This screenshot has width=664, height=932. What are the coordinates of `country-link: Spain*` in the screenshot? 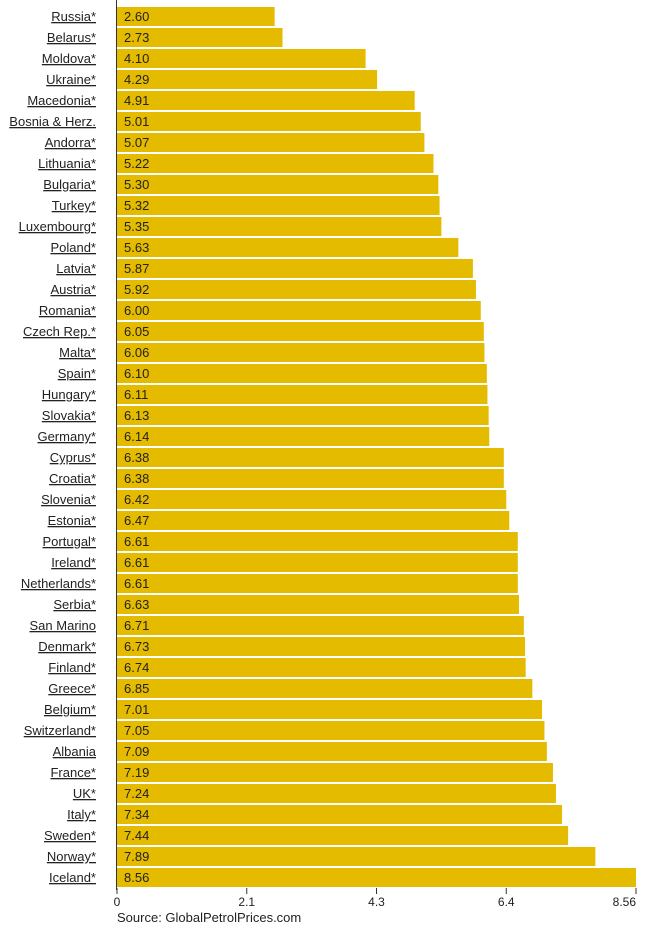 It's located at (77, 373).